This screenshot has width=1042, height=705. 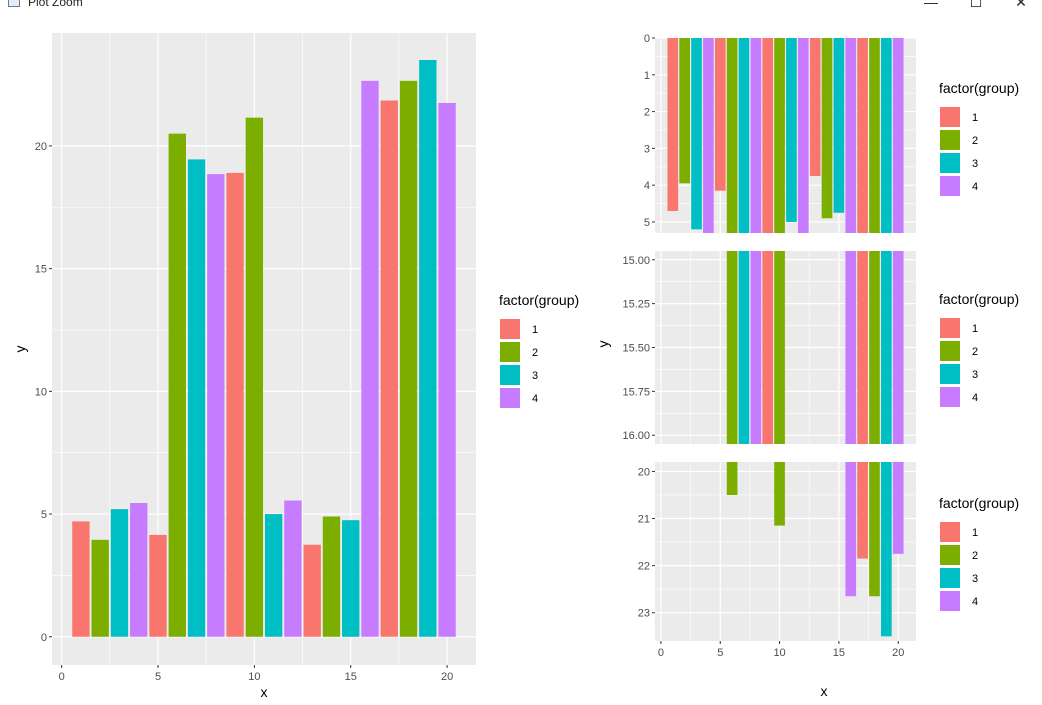 What do you see at coordinates (976, 6) in the screenshot?
I see `maximize-button: ☐` at bounding box center [976, 6].